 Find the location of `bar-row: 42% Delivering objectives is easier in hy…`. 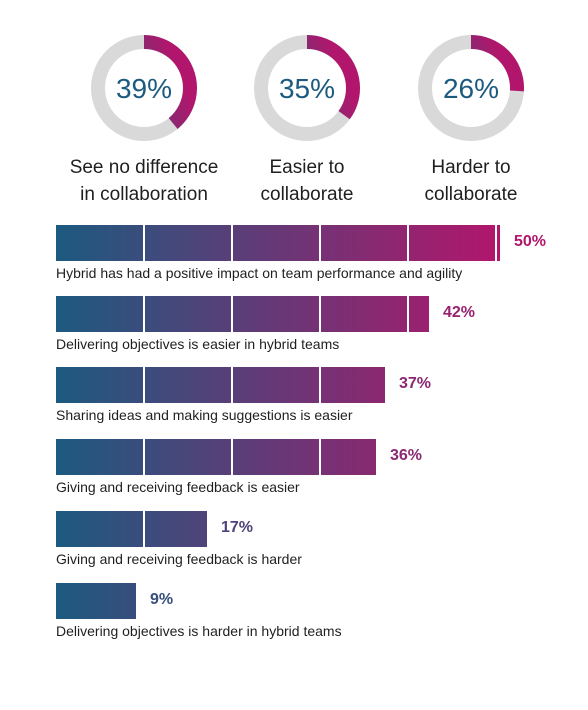

bar-row: 42% Delivering objectives is easier in hy… is located at coordinates (316, 330).